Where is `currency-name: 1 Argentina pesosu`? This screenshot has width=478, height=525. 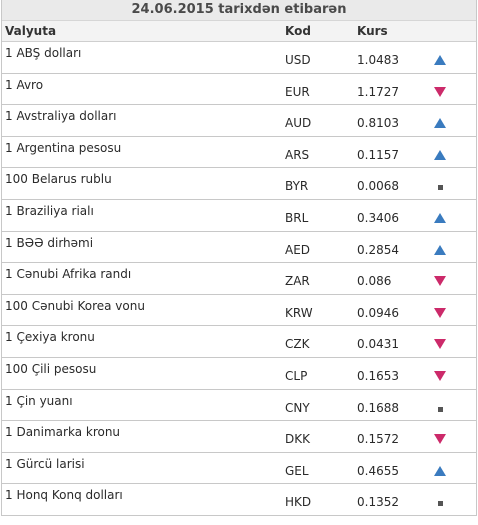 currency-name: 1 Argentina pesosu is located at coordinates (63, 147).